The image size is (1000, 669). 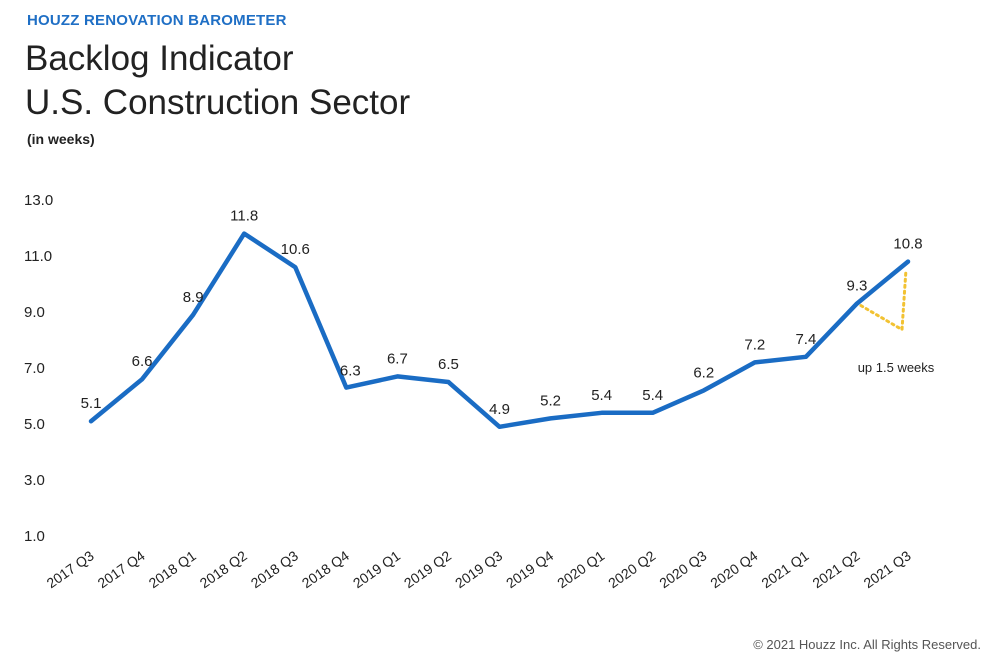 What do you see at coordinates (223, 569) in the screenshot?
I see `x-tick-label: 2018 Q2` at bounding box center [223, 569].